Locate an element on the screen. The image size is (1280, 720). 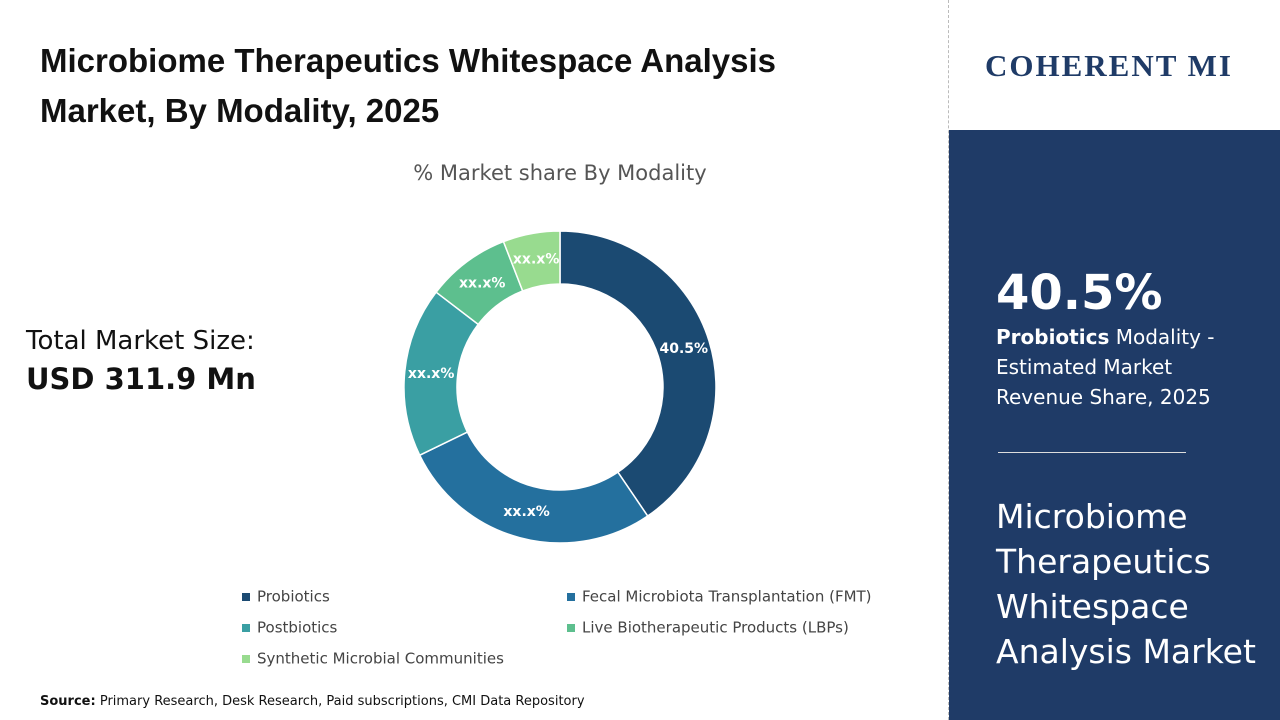
divider is located at coordinates (948, 360).